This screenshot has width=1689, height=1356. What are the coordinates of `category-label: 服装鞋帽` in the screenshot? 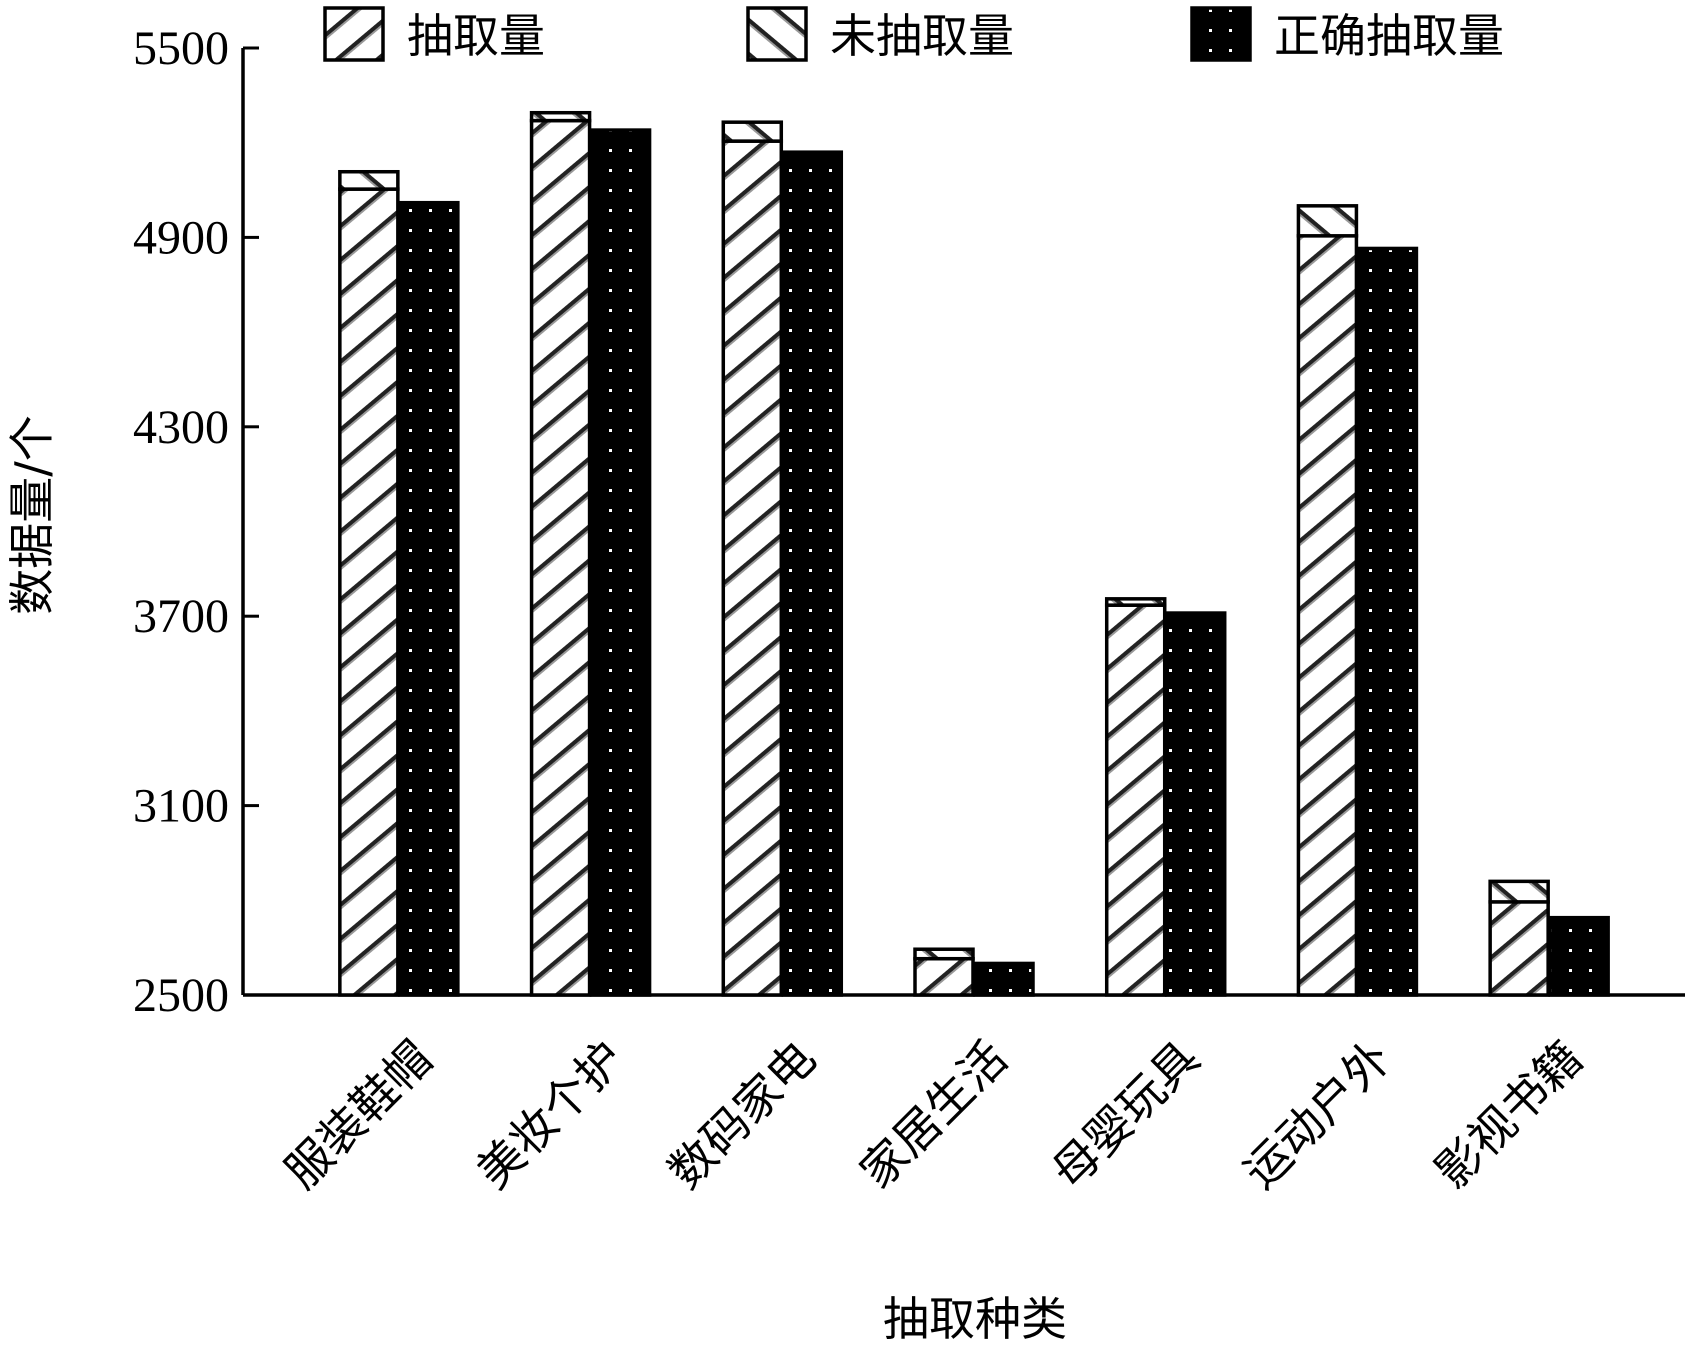 It's located at (358, 1115).